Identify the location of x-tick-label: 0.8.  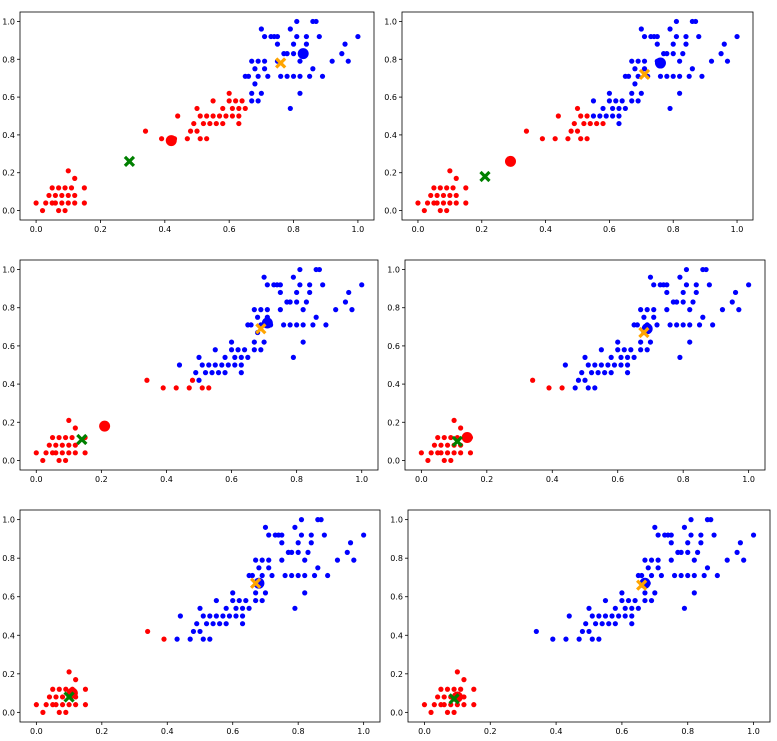
(683, 479).